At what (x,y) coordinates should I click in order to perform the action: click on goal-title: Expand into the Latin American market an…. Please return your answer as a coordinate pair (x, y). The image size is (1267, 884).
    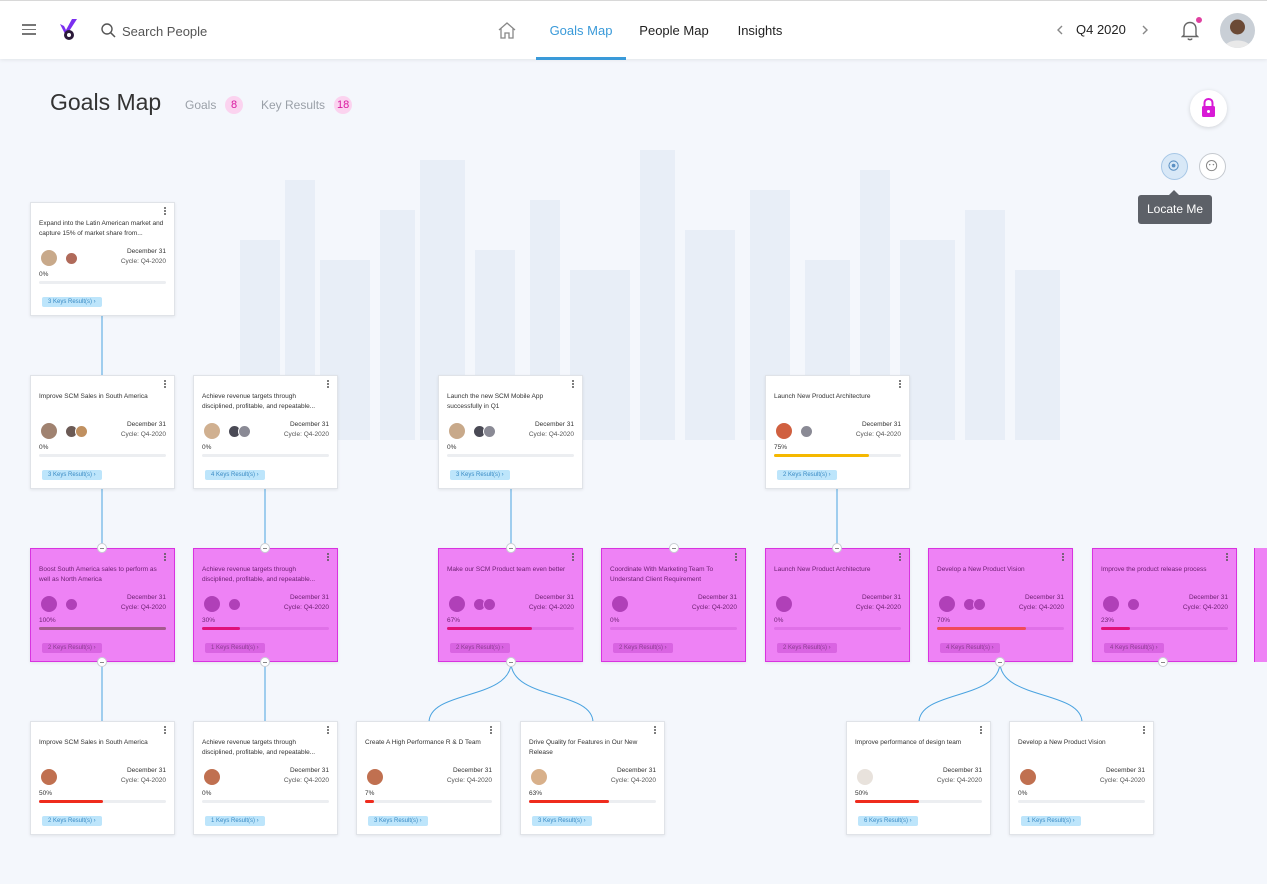
    Looking at the image, I should click on (101, 228).